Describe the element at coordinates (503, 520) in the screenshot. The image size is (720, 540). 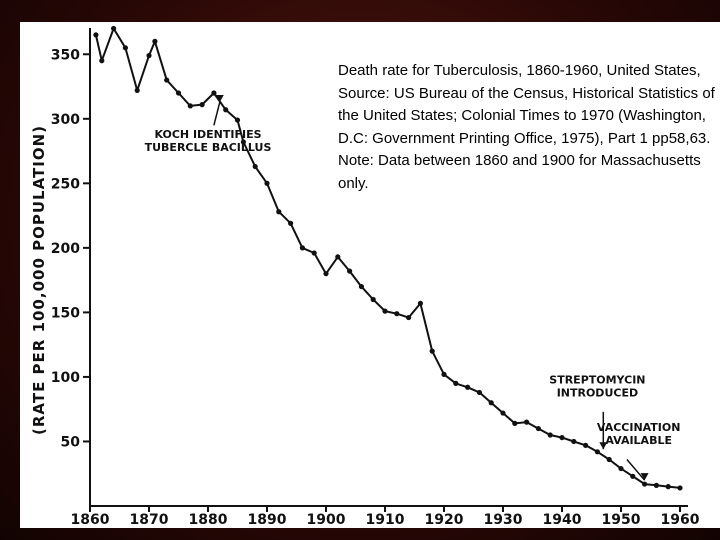
I see `x-tick-label: 1930` at that location.